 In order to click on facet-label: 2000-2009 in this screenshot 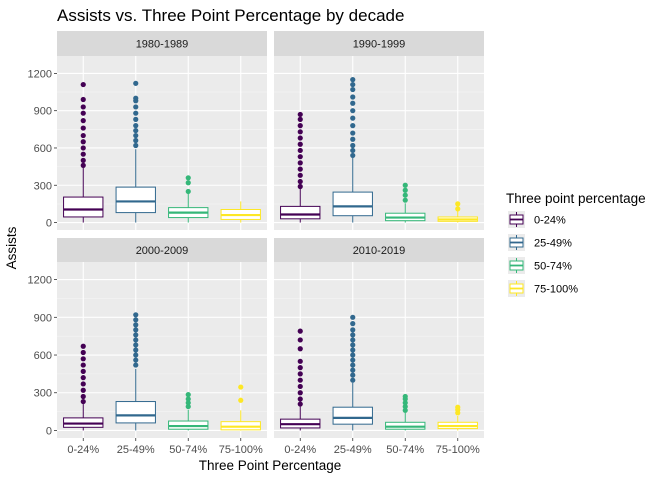, I will do `click(162, 251)`.